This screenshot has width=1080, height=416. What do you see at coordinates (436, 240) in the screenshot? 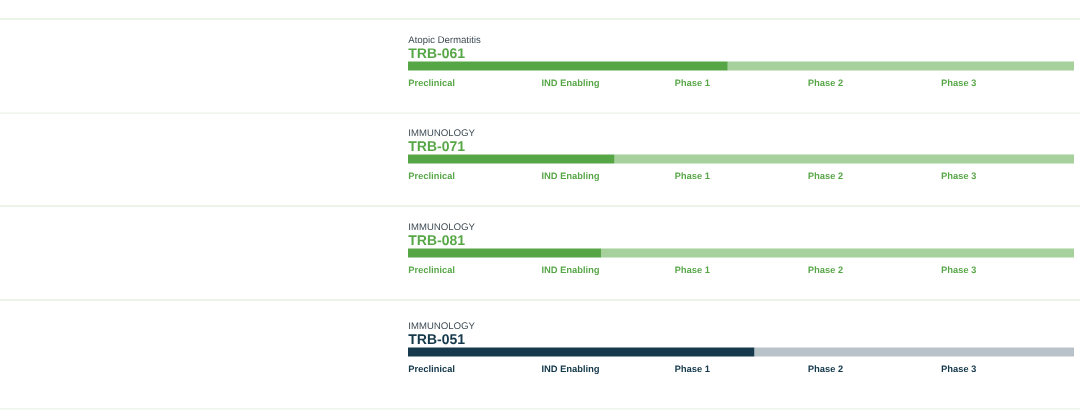
I see `chart-title: TRB-081` at bounding box center [436, 240].